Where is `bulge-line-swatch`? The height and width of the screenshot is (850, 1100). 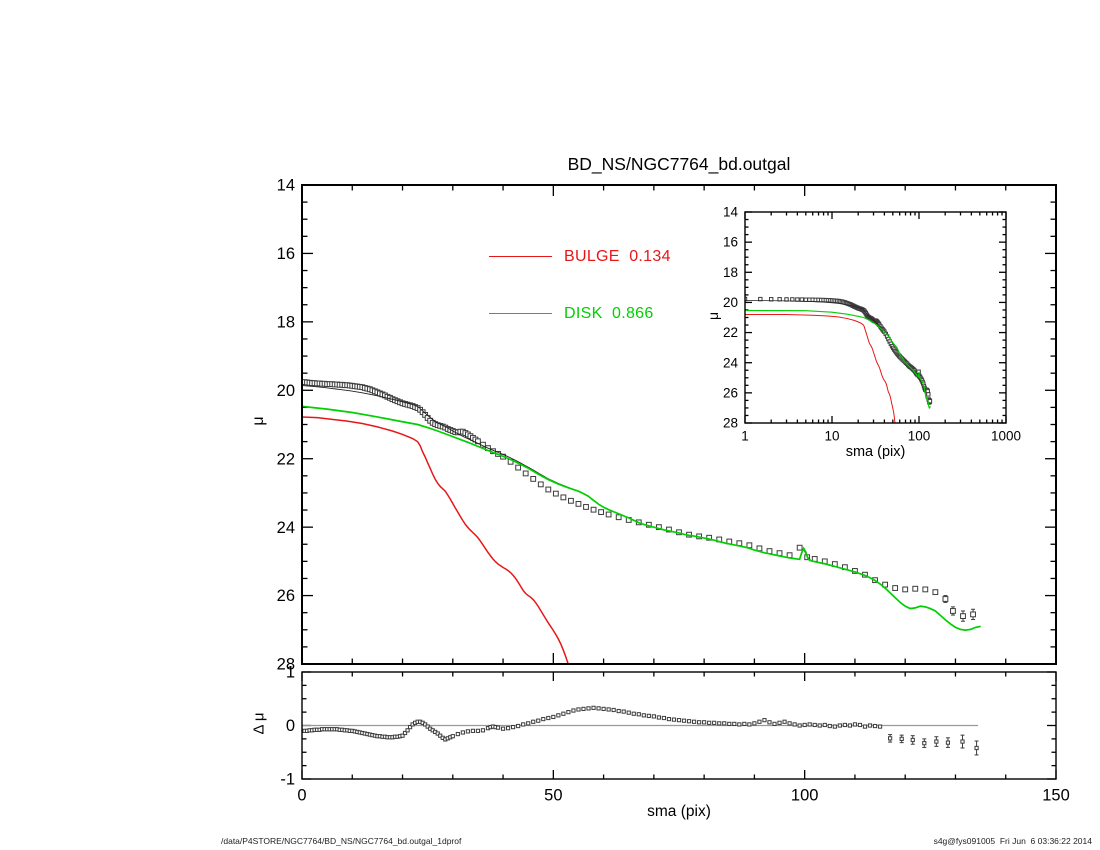 bulge-line-swatch is located at coordinates (520, 256).